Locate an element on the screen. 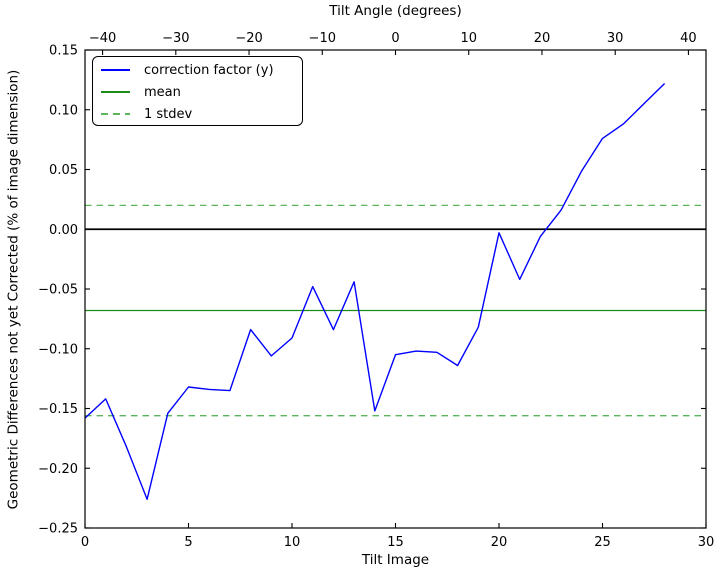  top-tick-label: −30 is located at coordinates (175, 38).